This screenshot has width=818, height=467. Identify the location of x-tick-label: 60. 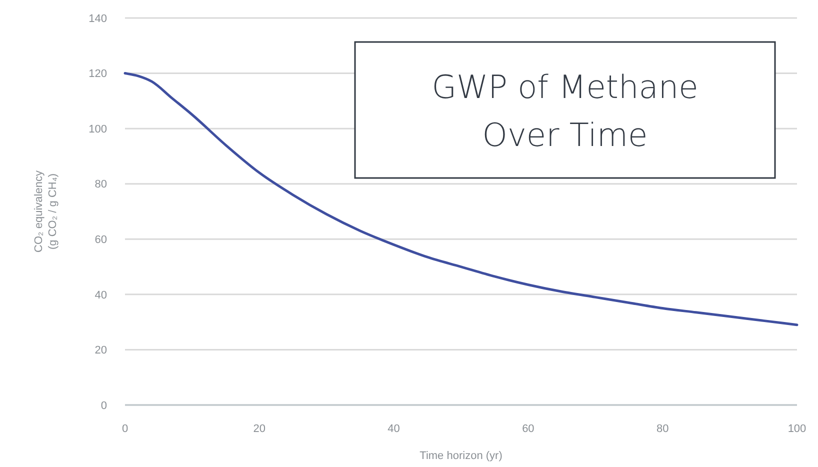
(528, 429).